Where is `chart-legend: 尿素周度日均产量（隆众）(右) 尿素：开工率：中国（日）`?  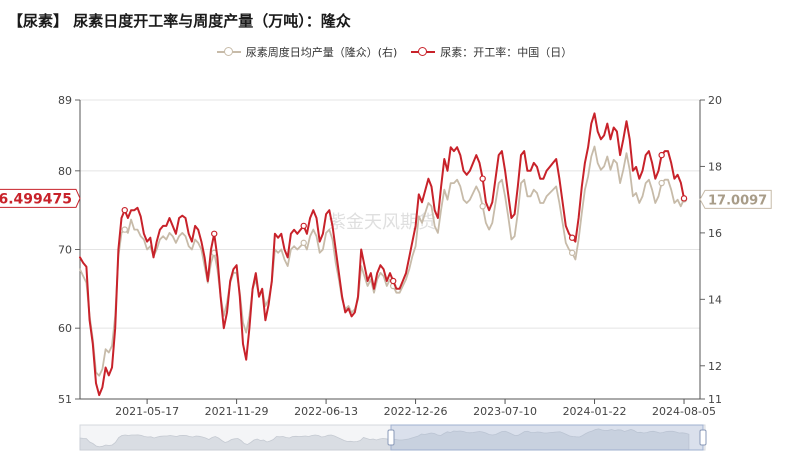 chart-legend: 尿素周度日均产量（隆众）(右) 尿素：开工率：中国（日） is located at coordinates (394, 52).